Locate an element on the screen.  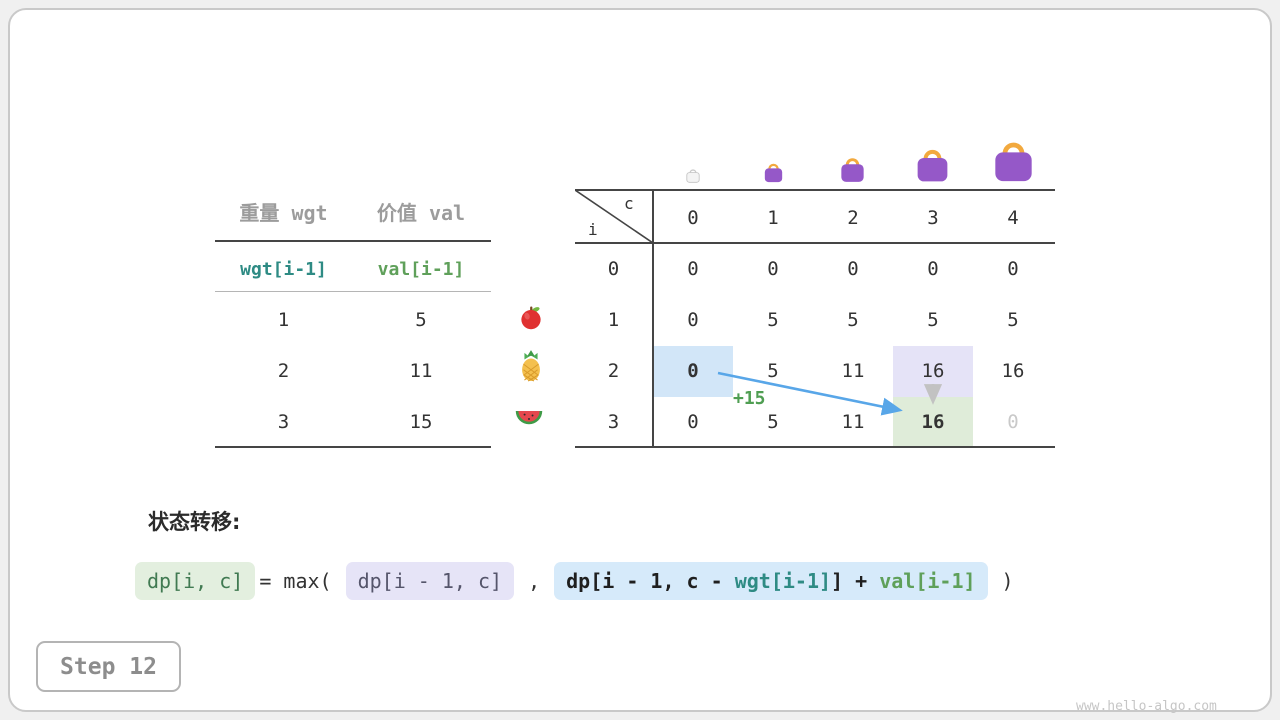
dp-row-header-2: 2 is located at coordinates (613, 371).